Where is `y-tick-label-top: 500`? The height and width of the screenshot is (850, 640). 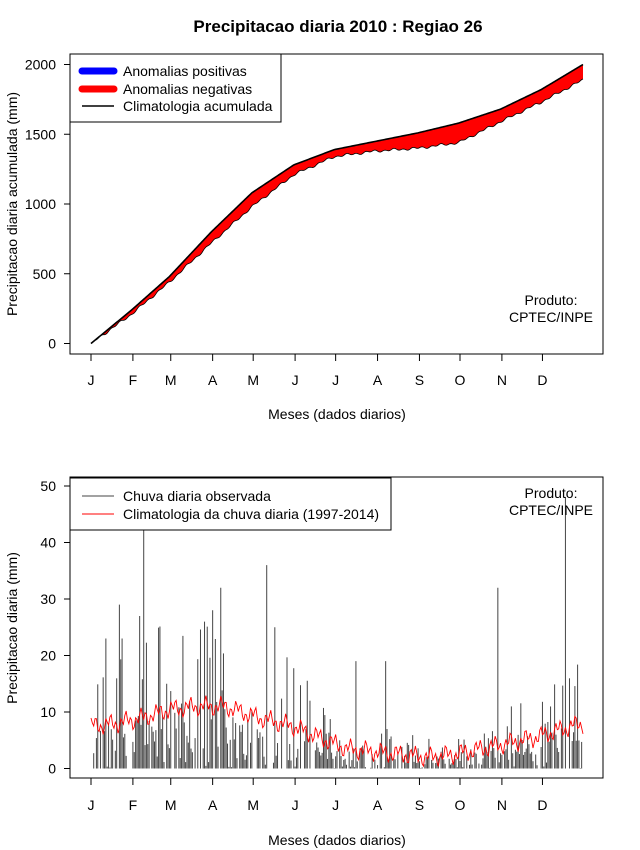
y-tick-label-top: 500 is located at coordinates (45, 274).